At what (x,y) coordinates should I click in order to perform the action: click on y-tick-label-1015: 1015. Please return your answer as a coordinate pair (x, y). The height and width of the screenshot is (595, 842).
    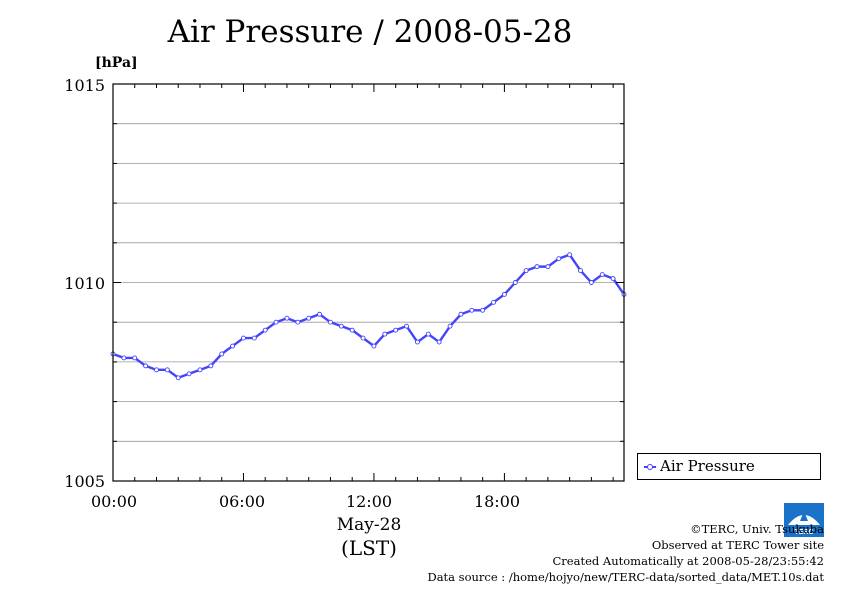
    Looking at the image, I should click on (84, 85).